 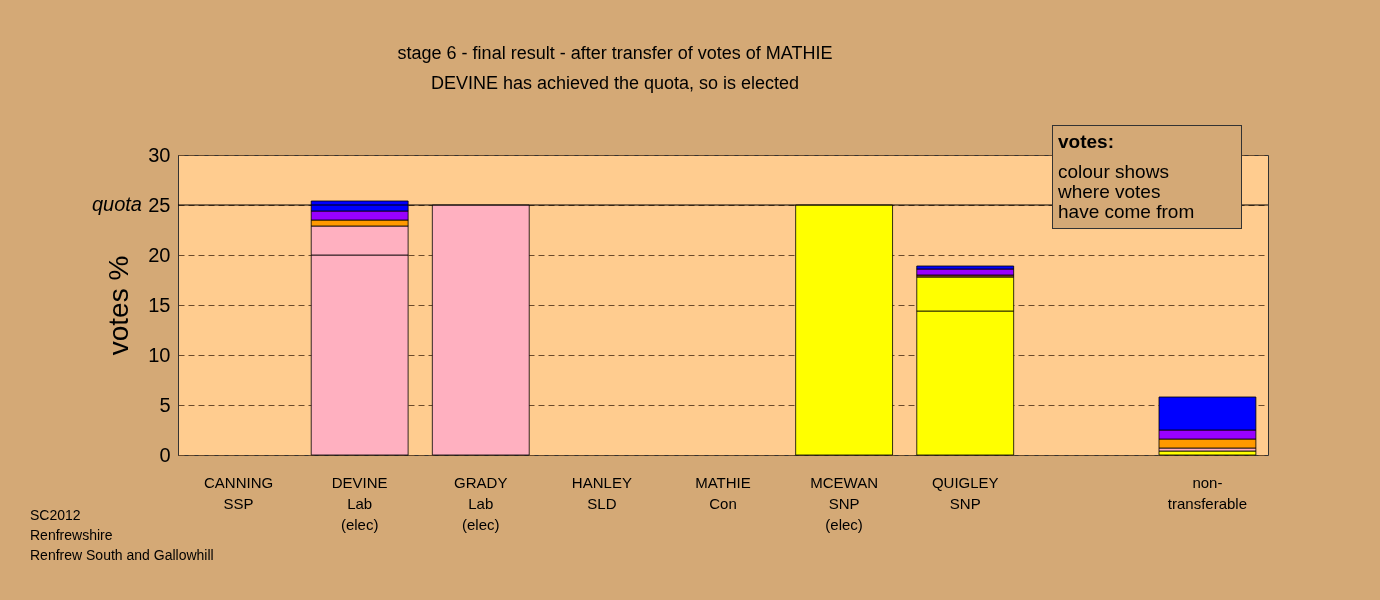 I want to click on chart-subtitle: DEVINE has achieved the quota, so is elected, so click(x=615, y=83).